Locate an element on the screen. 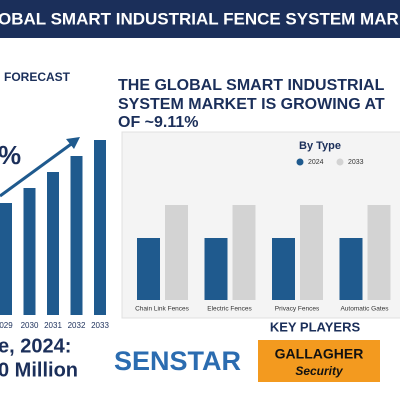 Image resolution: width=400 pixels, height=400 pixels. x-tick-label: Electric Fences is located at coordinates (229, 309).